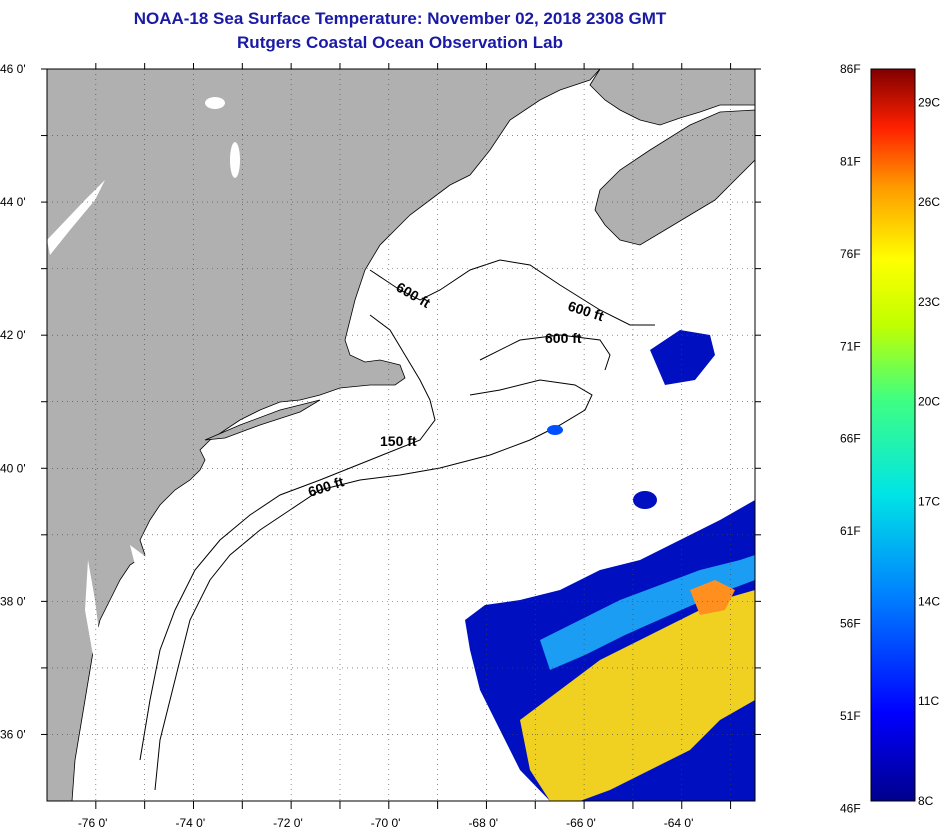  What do you see at coordinates (926, 801) in the screenshot?
I see `colorbar-c-label: 8C` at bounding box center [926, 801].